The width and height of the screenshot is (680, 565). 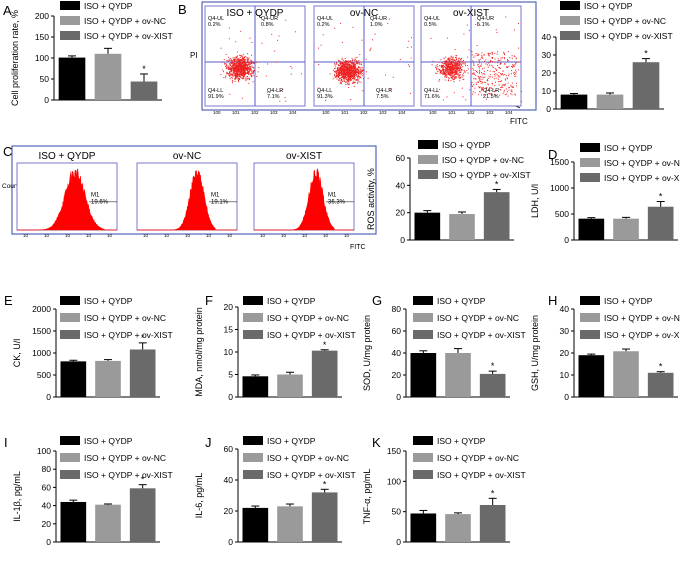 I want to click on quadrant-label: Q4-LR 7.1%, so click(x=275, y=94).